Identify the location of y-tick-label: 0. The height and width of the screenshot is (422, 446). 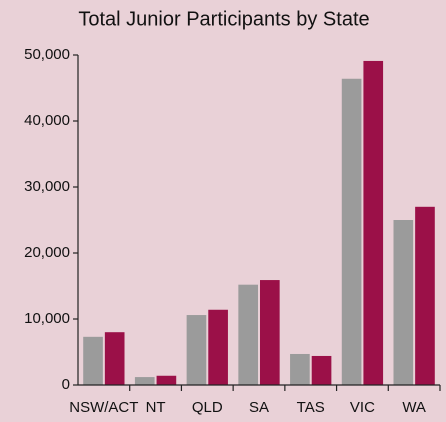
(66, 384).